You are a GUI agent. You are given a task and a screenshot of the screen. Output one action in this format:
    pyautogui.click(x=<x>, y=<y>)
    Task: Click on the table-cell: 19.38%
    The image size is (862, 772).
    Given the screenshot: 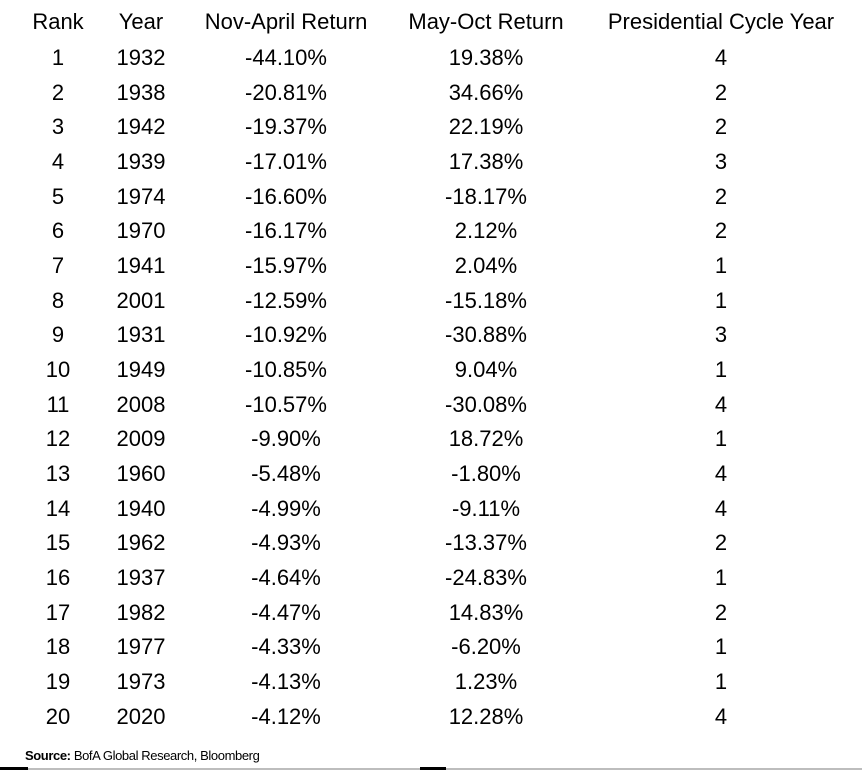 What is the action you would take?
    pyautogui.click(x=486, y=57)
    